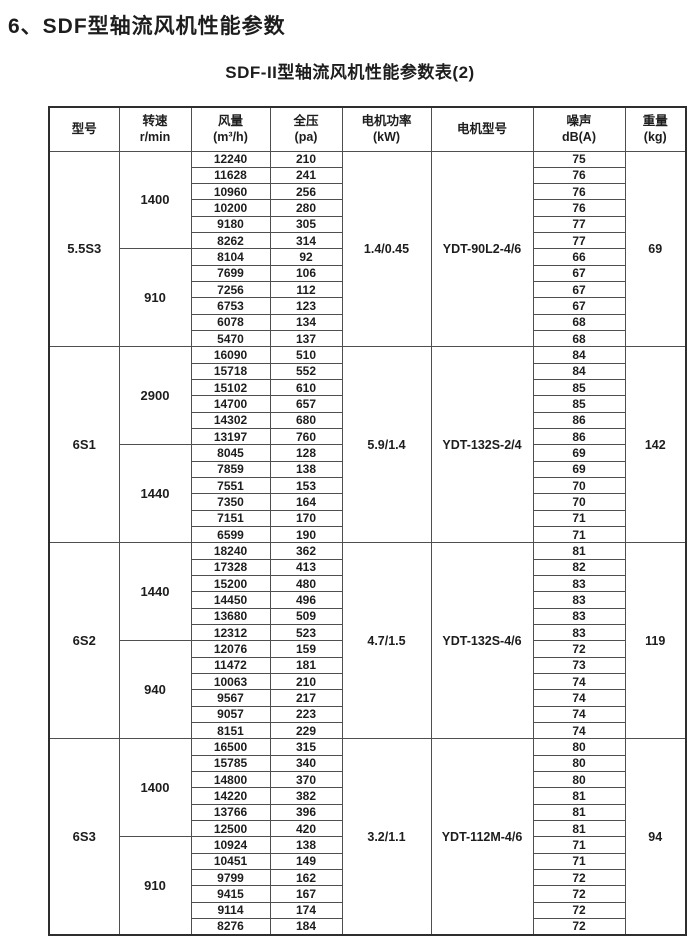 The image size is (700, 946). Describe the element at coordinates (367, 926) in the screenshot. I see `data-row: 8276 184 72` at that location.